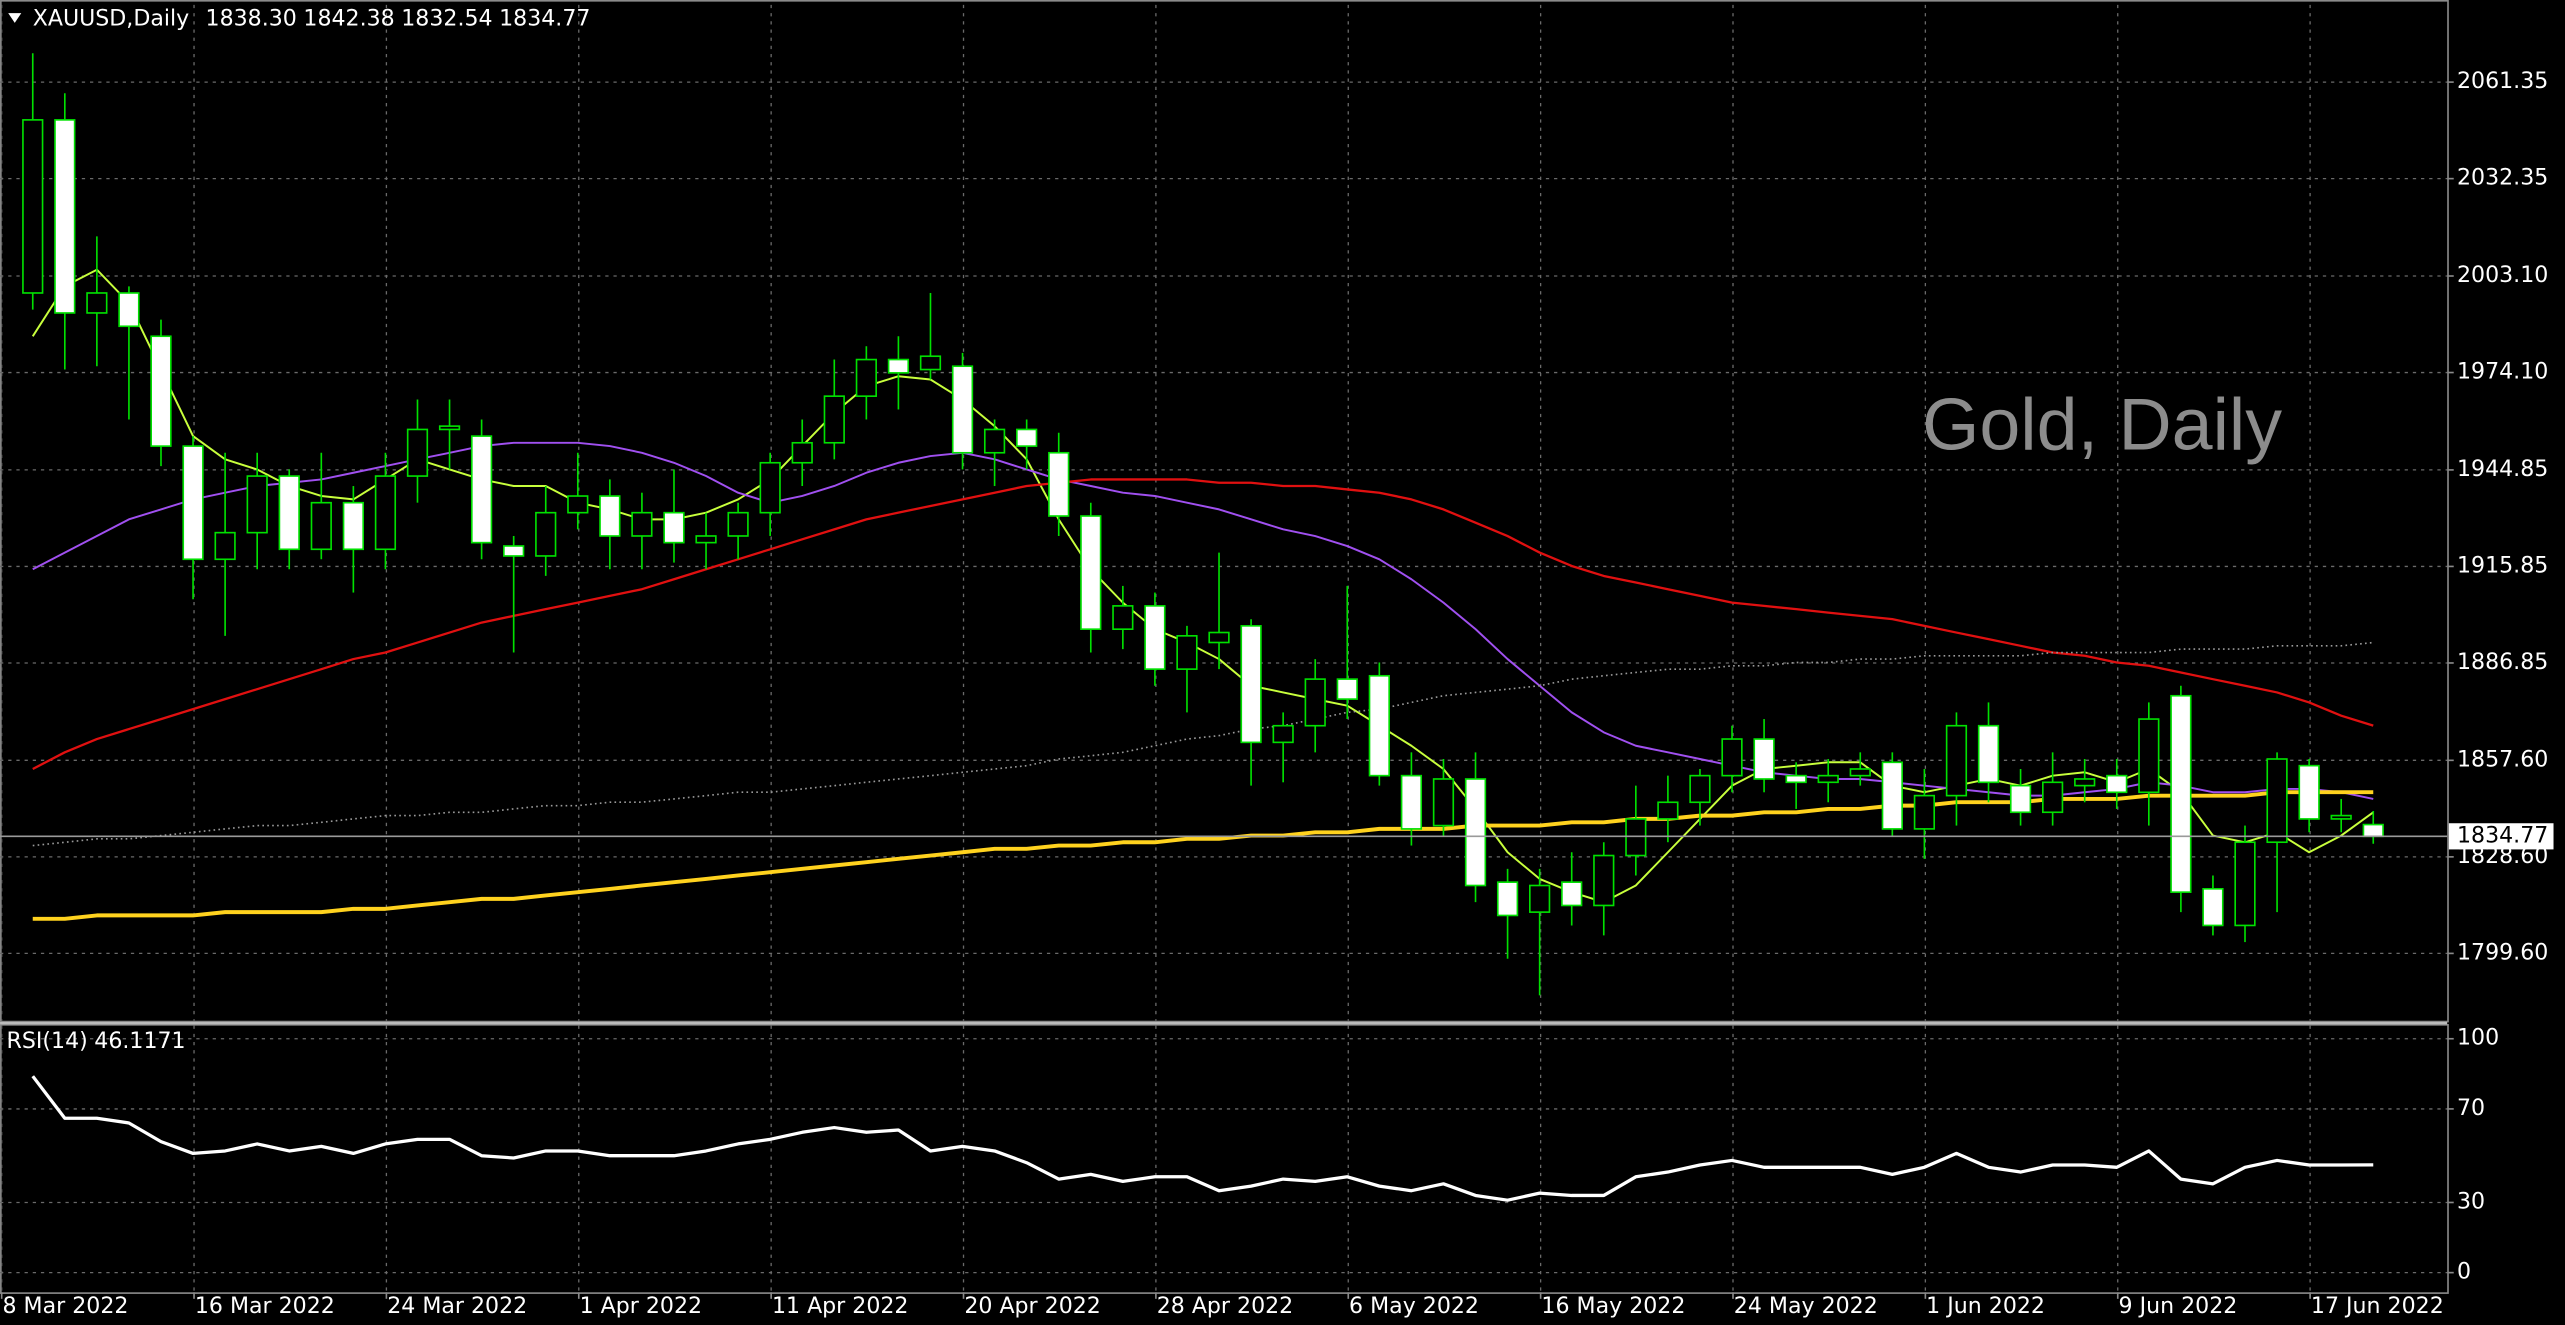  I want to click on header: XAUUSD,Daily 1838.30 1842.38 1832.54 1834.77, so click(312, 19).